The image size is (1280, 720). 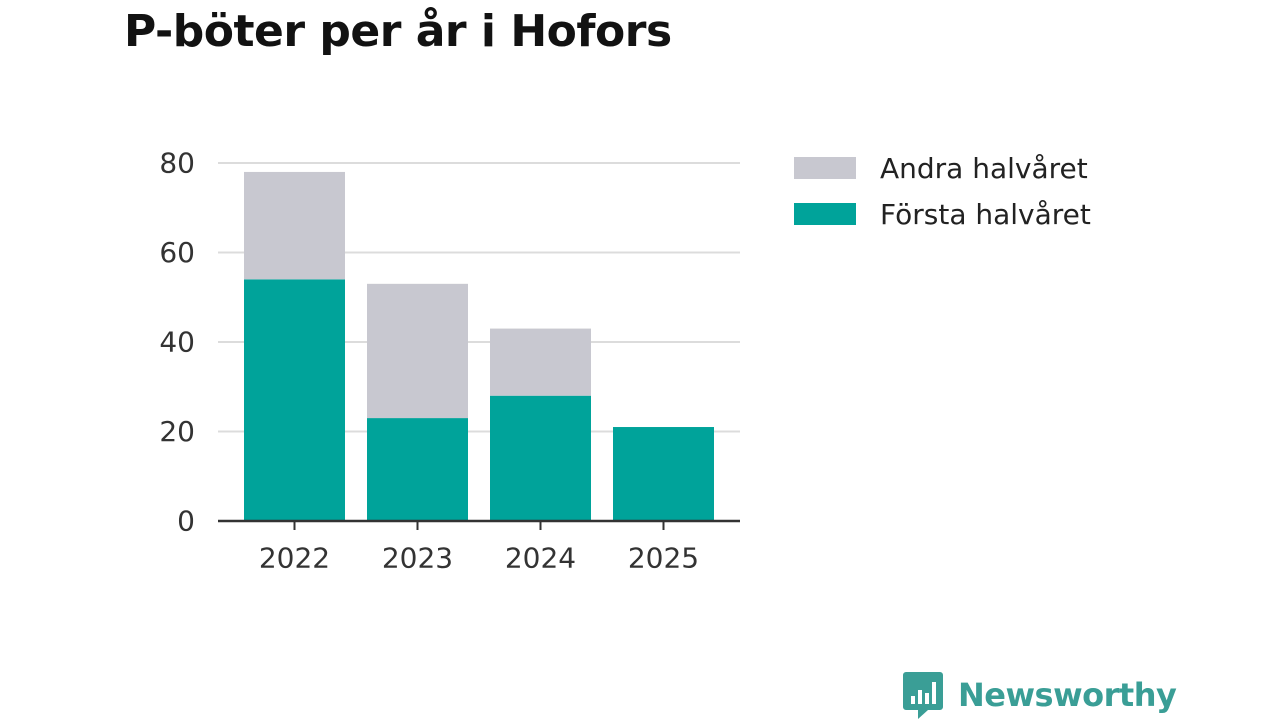 What do you see at coordinates (177, 252) in the screenshot?
I see `y-tick-label-60: 60` at bounding box center [177, 252].